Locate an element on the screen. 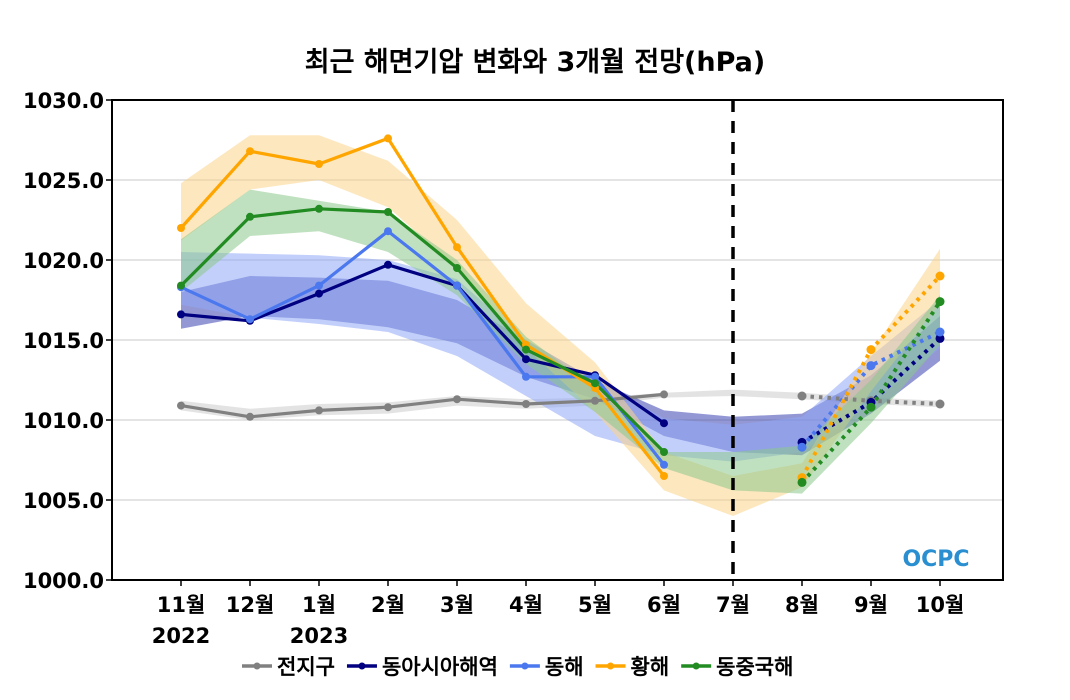  x-tick-label: 3월 is located at coordinates (457, 605).